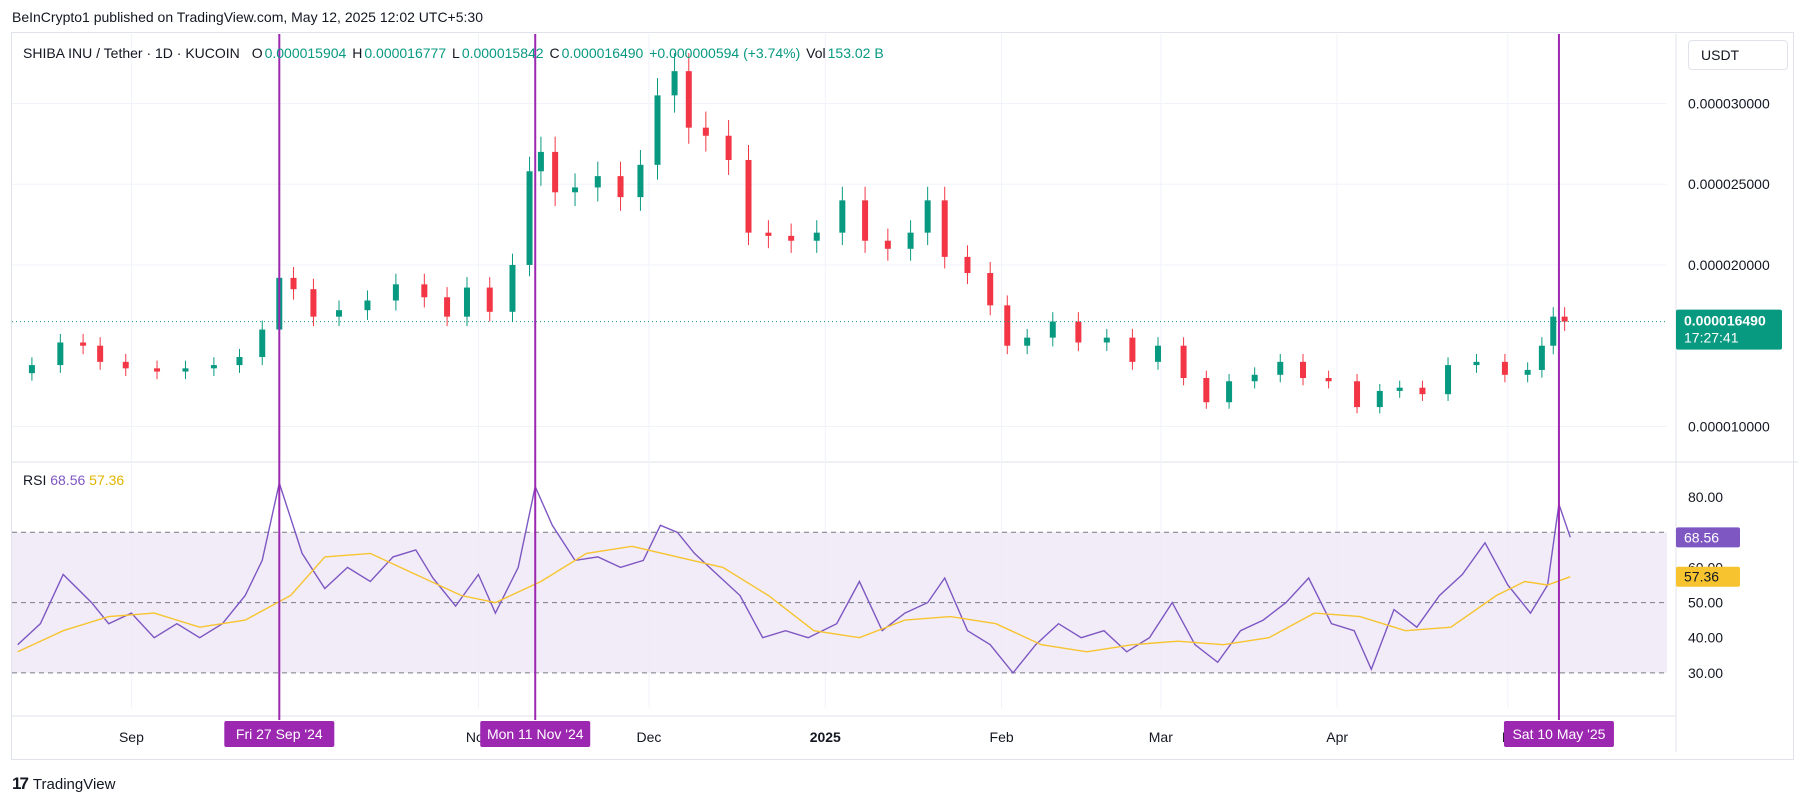  I want to click on symbol-label: SHIBA INU / Tether · 1D · KUCOIN, so click(131, 53).